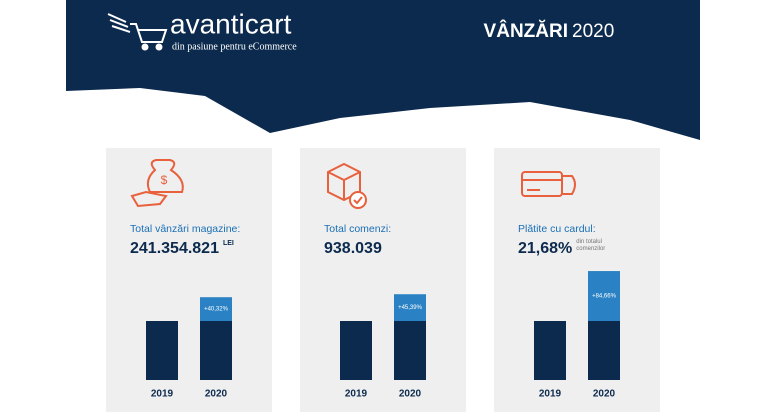 This screenshot has height=419, width=768. What do you see at coordinates (545, 248) in the screenshot?
I see `card-value: 21,68%` at bounding box center [545, 248].